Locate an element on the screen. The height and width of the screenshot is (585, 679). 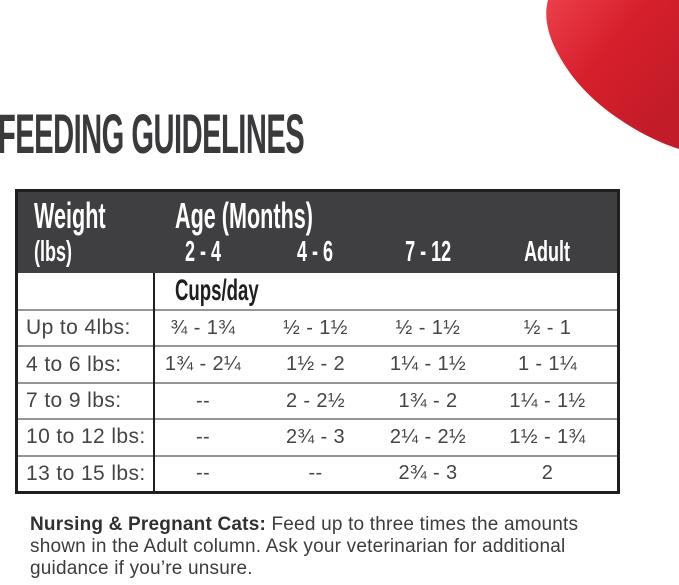
table-row: 13 to 15 lbs: -- -- 2¾ - 3 2 is located at coordinates (317, 472).